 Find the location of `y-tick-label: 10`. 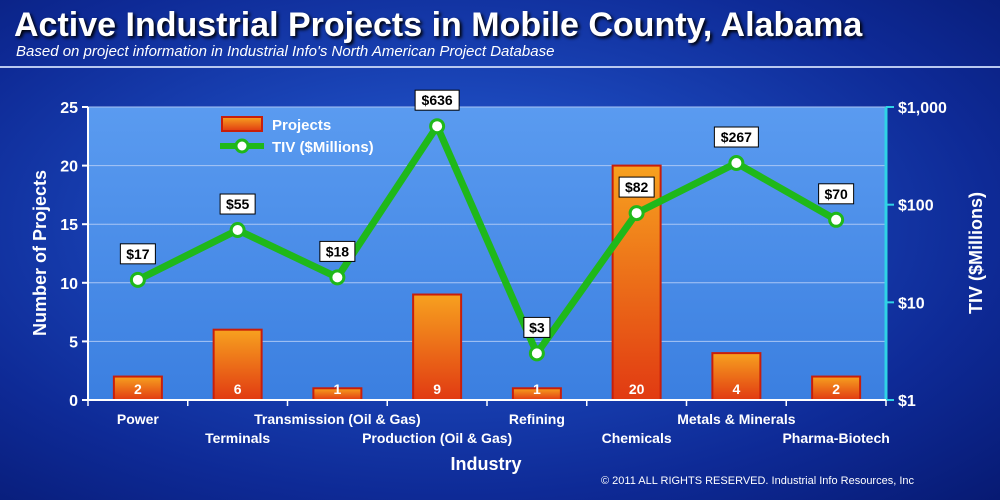

y-tick-label: 10 is located at coordinates (69, 284).